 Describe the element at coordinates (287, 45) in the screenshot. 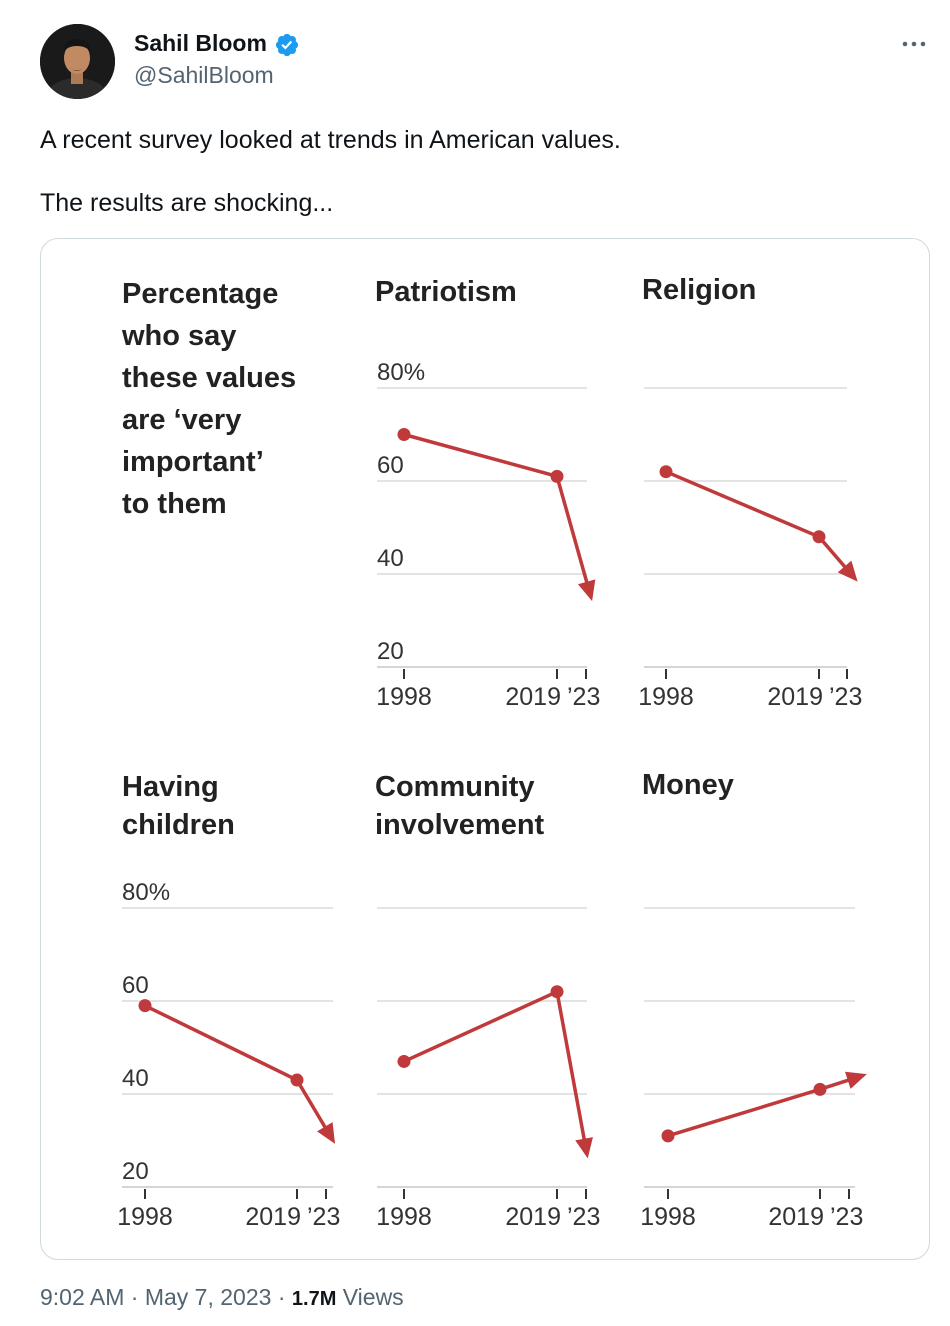

I see `verified-badge-icon` at that location.